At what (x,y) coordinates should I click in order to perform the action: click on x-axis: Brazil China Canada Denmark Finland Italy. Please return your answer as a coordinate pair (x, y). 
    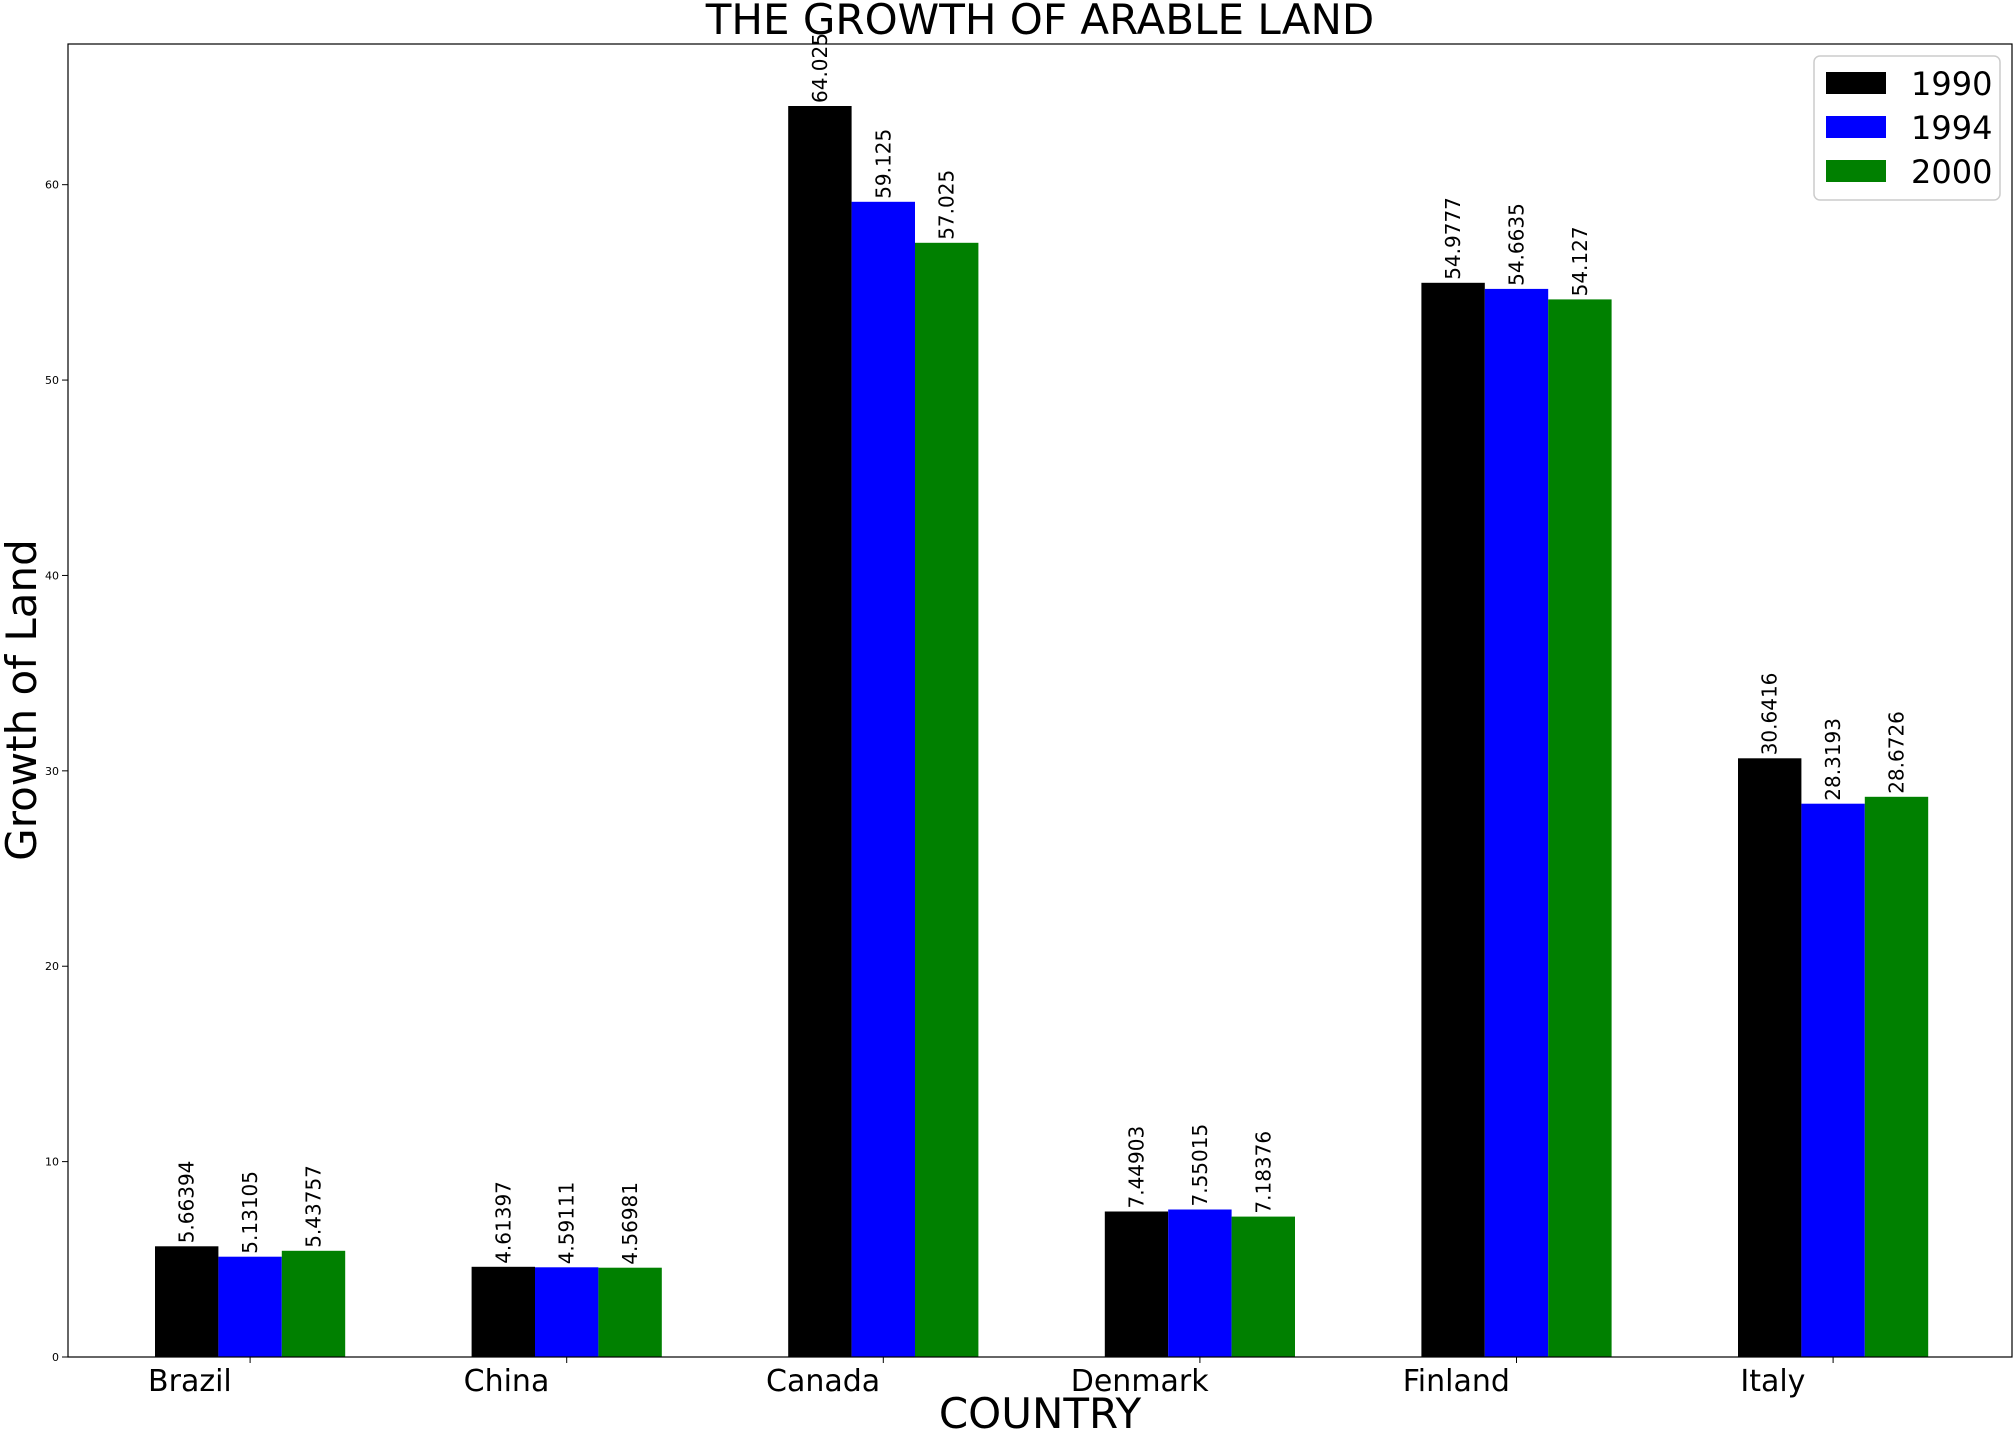
    Looking at the image, I should click on (991, 1378).